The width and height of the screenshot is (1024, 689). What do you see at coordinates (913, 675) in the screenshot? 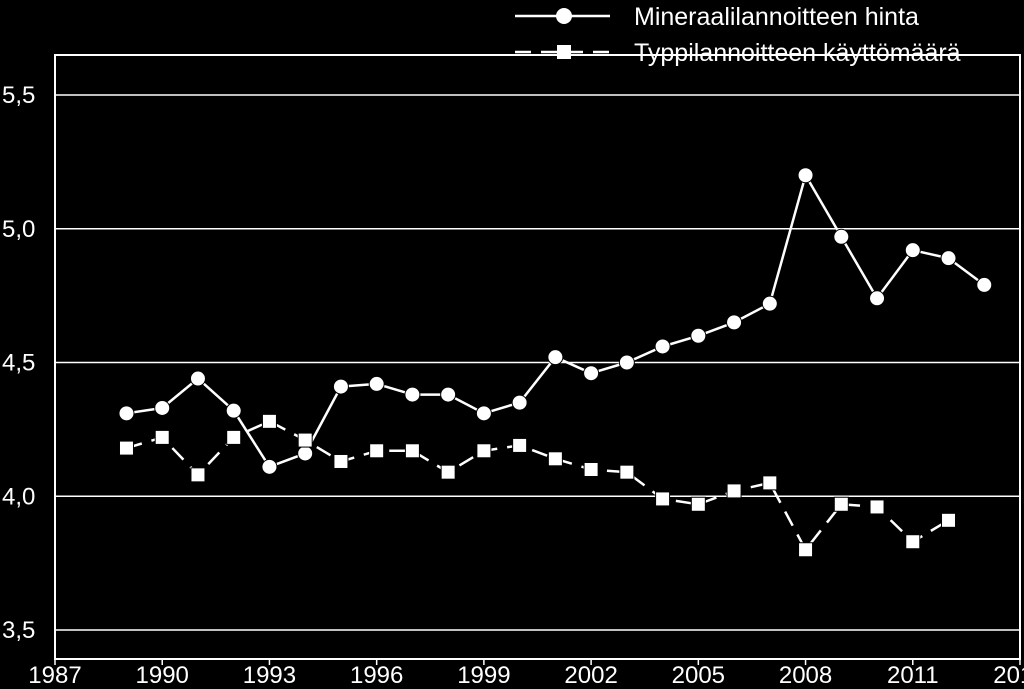
I see `x-tick-label: 2011` at bounding box center [913, 675].